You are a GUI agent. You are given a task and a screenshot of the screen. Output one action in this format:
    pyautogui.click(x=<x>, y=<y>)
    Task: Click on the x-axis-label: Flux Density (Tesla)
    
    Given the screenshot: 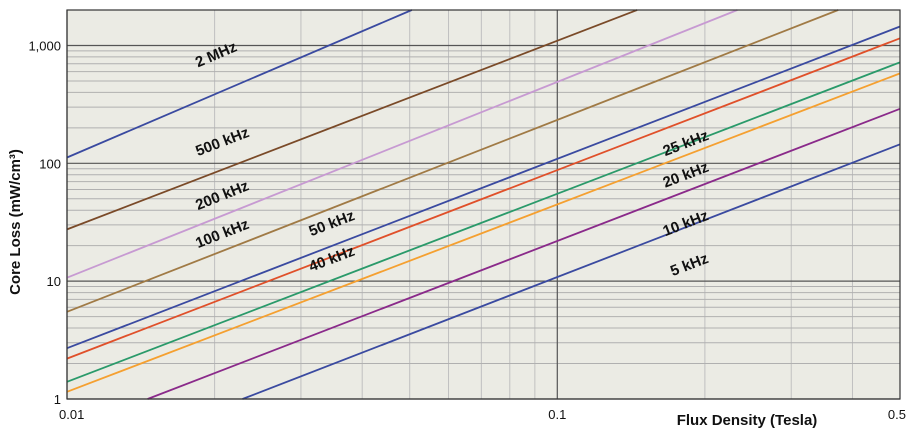 What is the action you would take?
    pyautogui.click(x=747, y=420)
    